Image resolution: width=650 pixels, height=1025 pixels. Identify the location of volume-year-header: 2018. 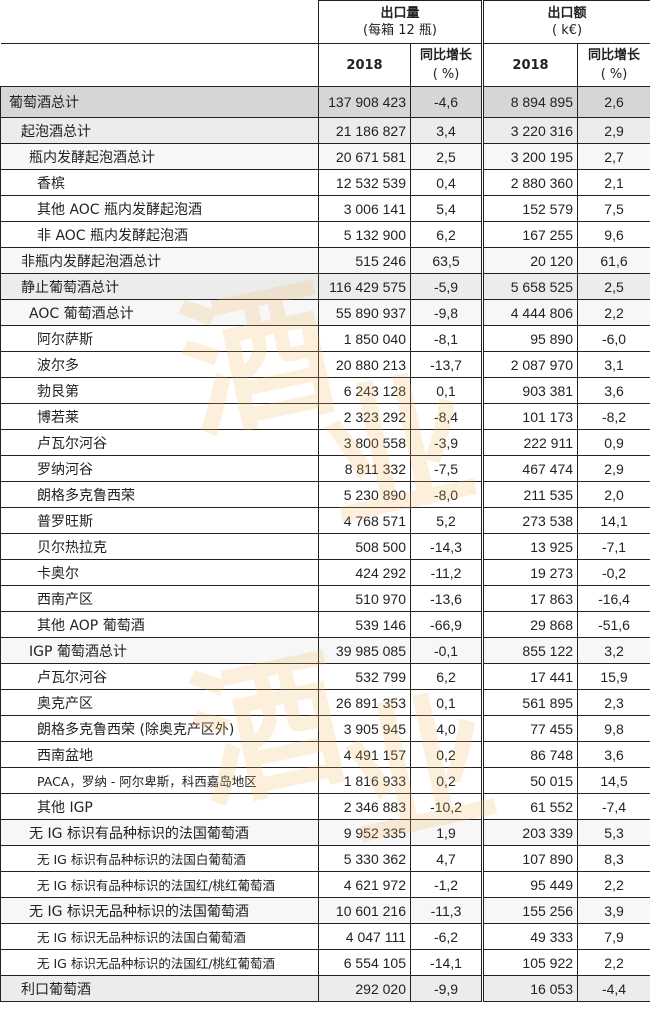
(364, 65).